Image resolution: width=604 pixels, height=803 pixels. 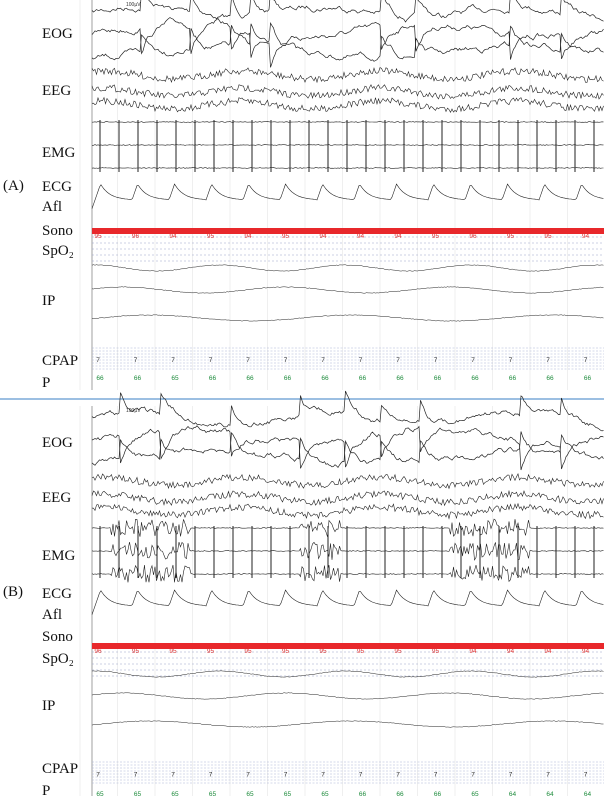 I want to click on pulse-value: 64, so click(x=513, y=794).